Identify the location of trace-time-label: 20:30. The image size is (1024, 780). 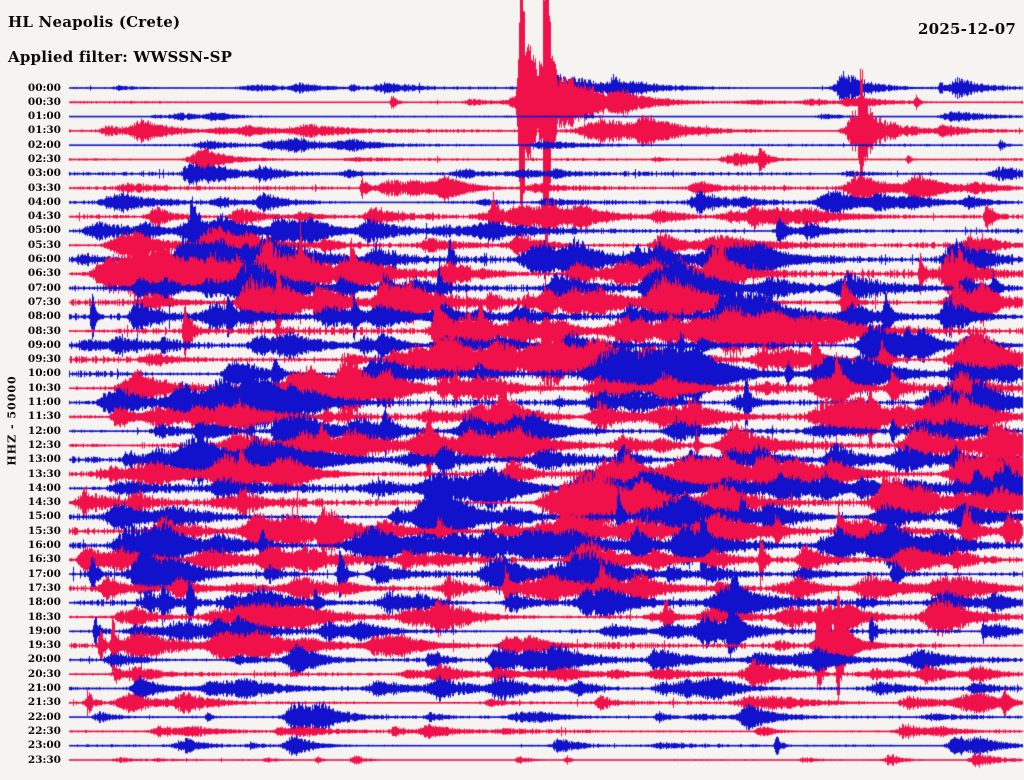
(44, 673).